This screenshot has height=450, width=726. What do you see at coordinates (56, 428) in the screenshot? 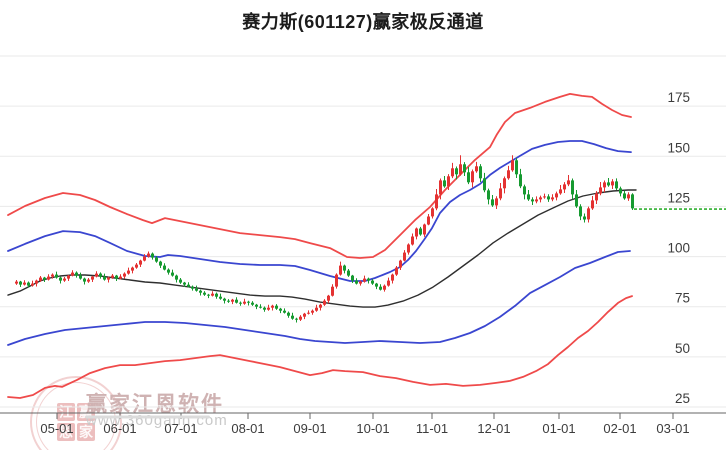
I see `x-axis-label: 05-01` at bounding box center [56, 428].